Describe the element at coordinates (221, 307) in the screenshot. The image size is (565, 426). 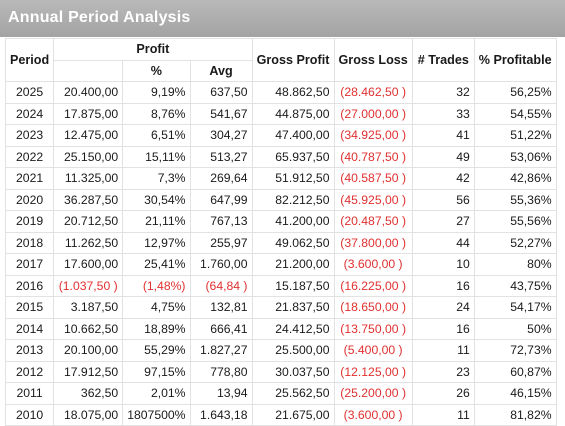
I see `cell-profit-avg: 132,81` at that location.